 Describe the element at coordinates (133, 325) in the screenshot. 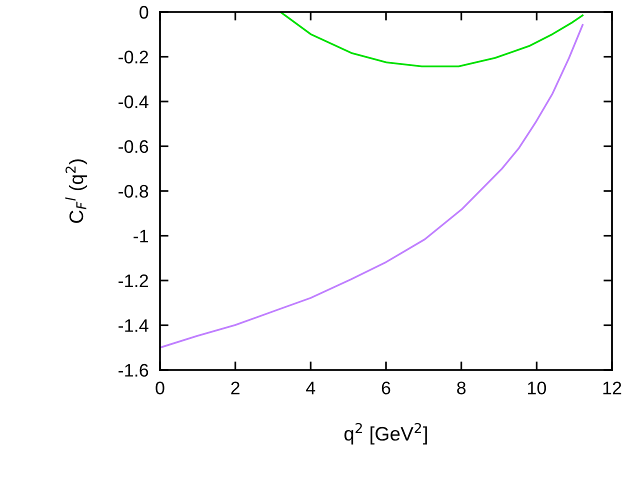

I see `y-tick-label: -1.4` at that location.